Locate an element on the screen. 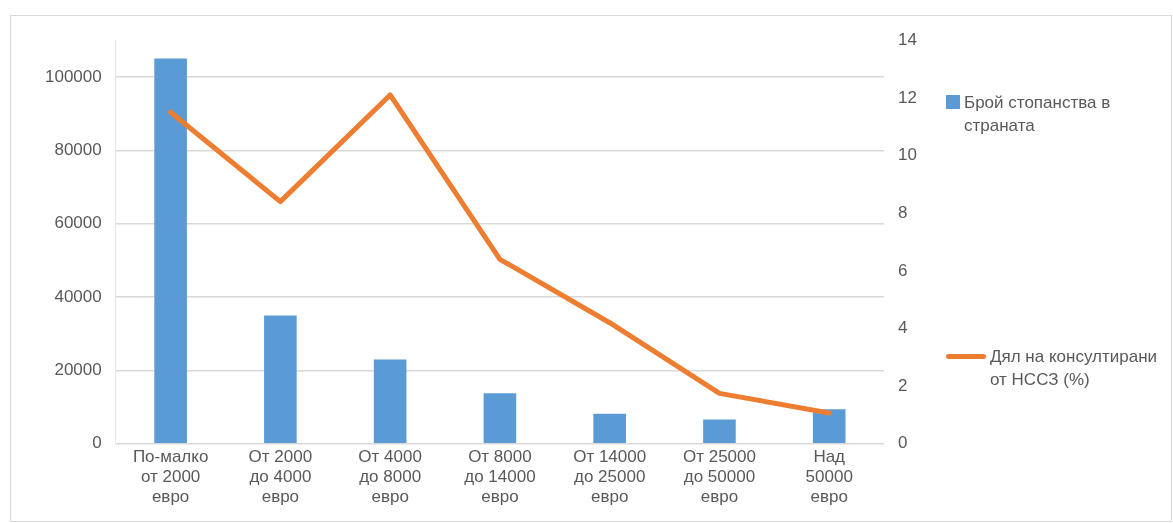  category-label: Над is located at coordinates (829, 456).